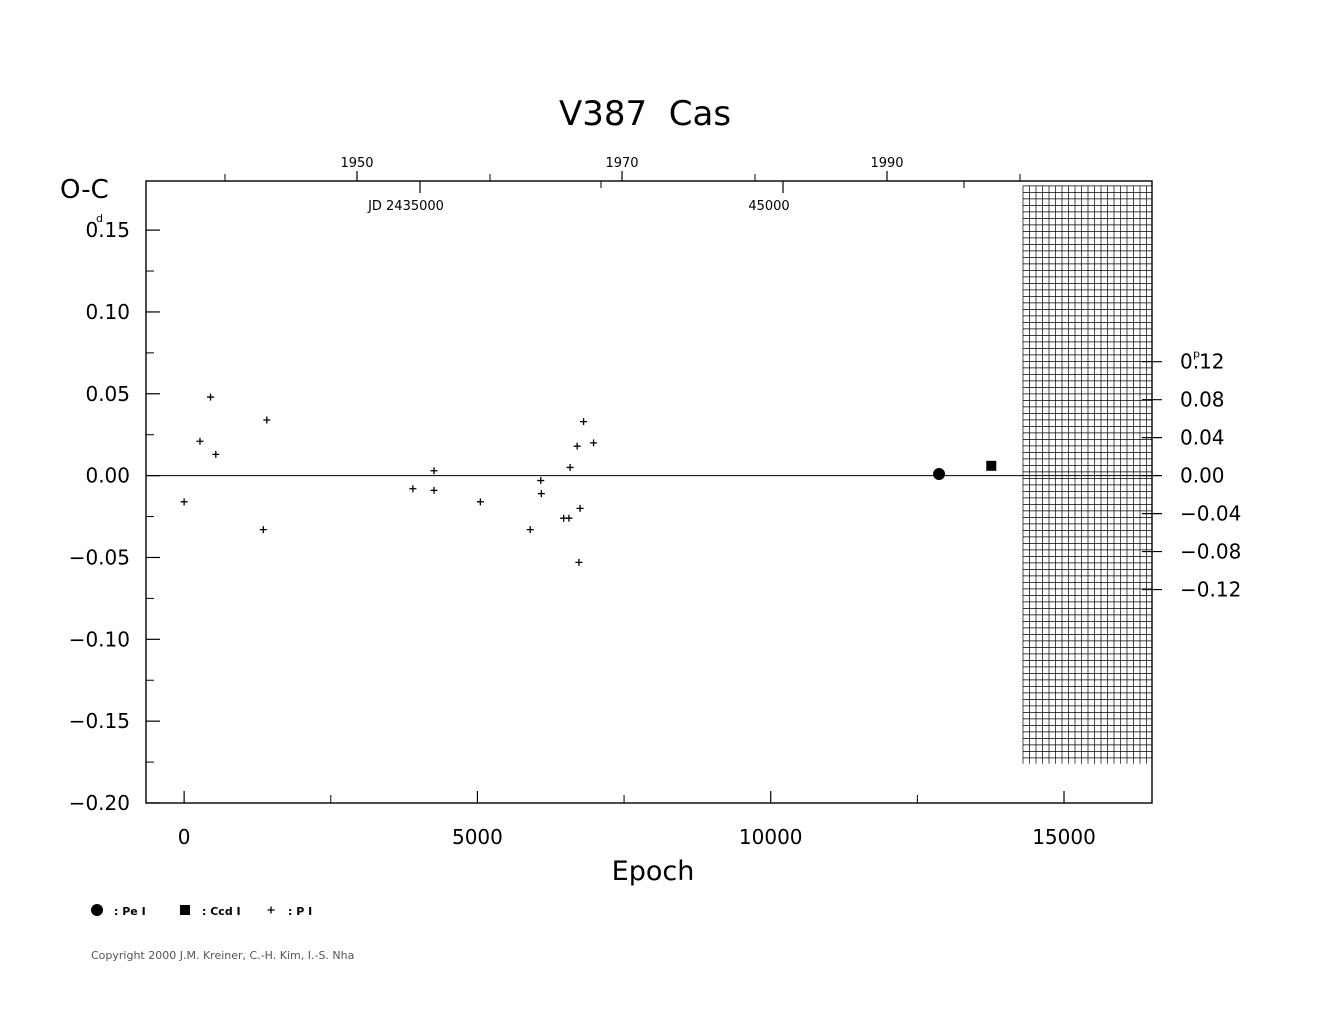 This screenshot has width=1325, height=1020. I want to click on right-tick-label-5: −0.08, so click(1210, 552).